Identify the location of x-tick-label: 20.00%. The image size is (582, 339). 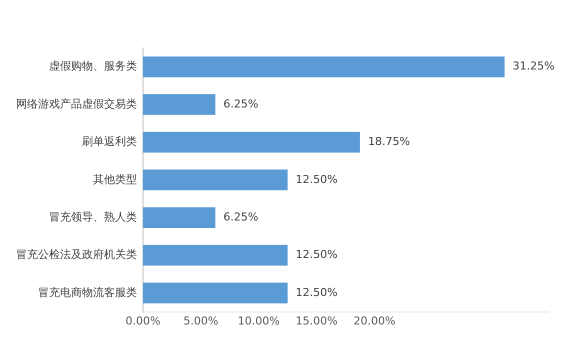
(374, 321).